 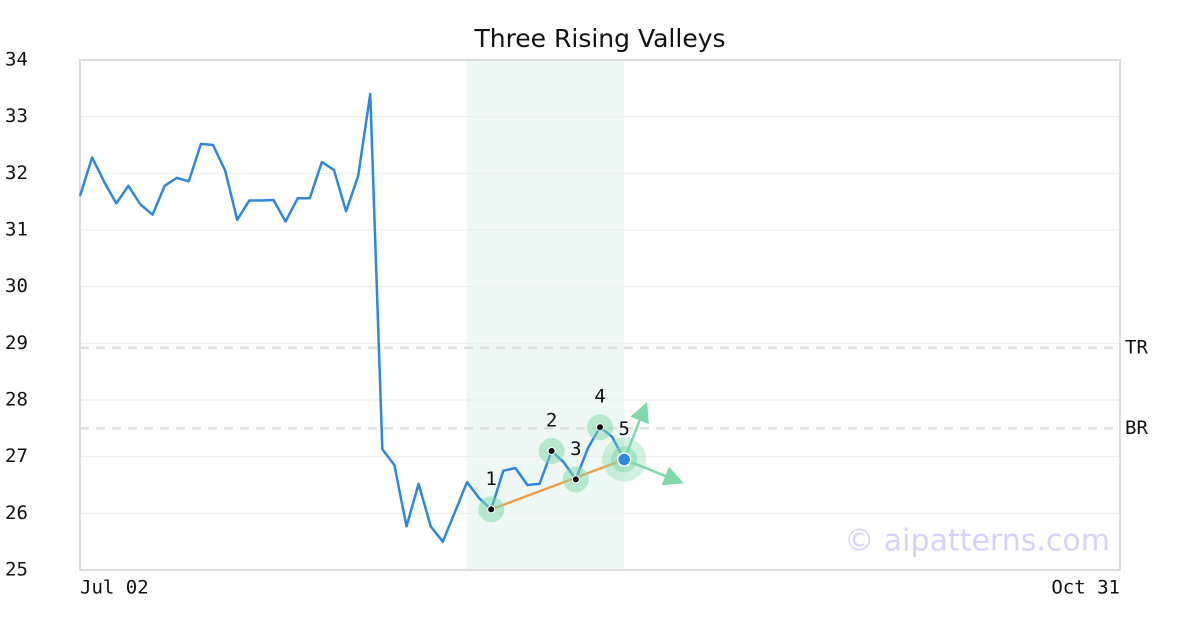 What do you see at coordinates (977, 541) in the screenshot?
I see `watermark: © aipatterns.com` at bounding box center [977, 541].